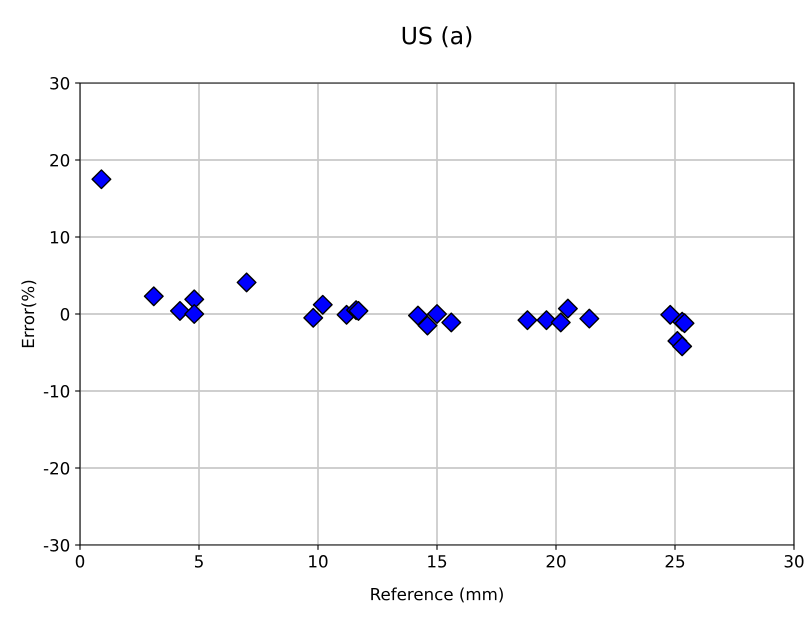 The width and height of the screenshot is (809, 642). What do you see at coordinates (57, 545) in the screenshot?
I see `y-tick-label: -30` at bounding box center [57, 545].